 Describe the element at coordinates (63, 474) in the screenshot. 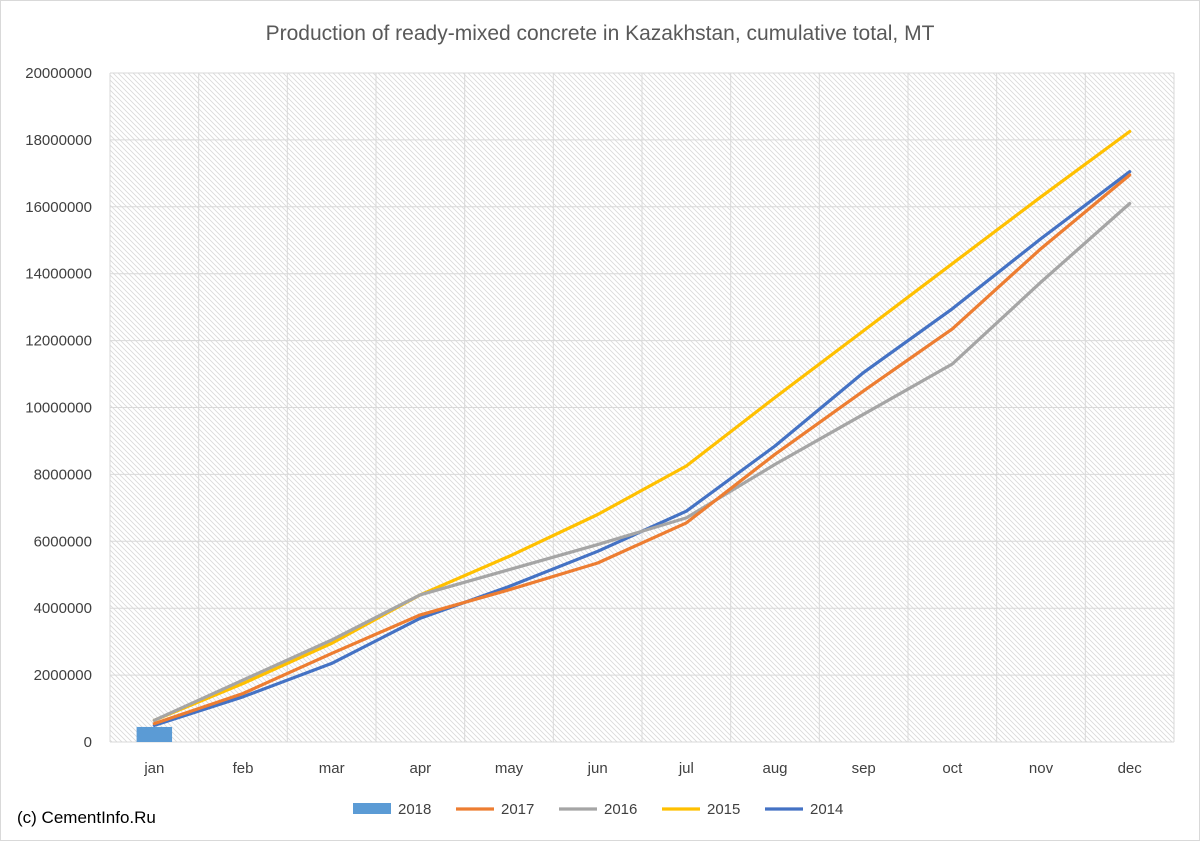

I see `y-tick-label: 8000000` at that location.